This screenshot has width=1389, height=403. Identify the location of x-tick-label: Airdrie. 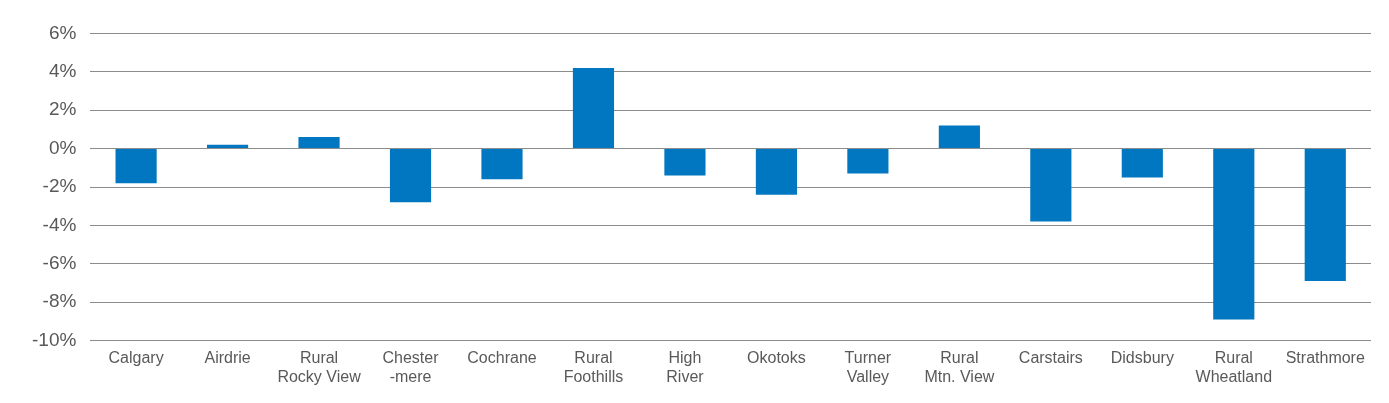
(227, 357).